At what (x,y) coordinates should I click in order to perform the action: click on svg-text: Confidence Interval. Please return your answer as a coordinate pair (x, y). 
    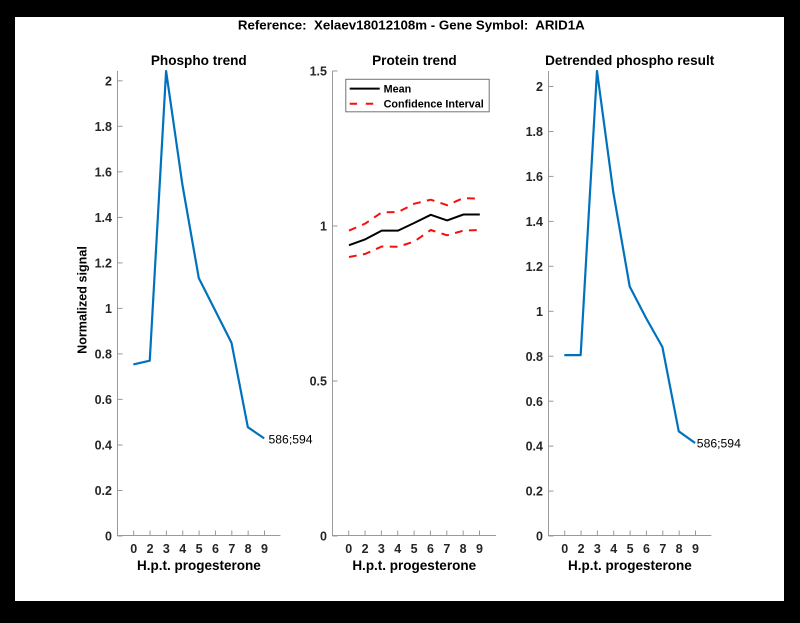
    Looking at the image, I should click on (434, 105).